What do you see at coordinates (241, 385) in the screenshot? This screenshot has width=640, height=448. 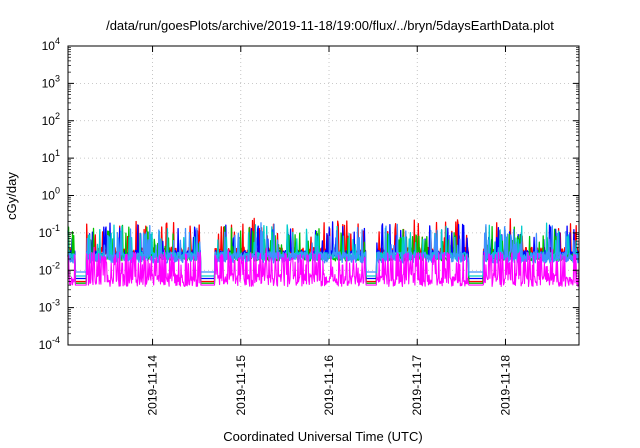 I see `x-tick-label: 2019-11-15` at bounding box center [241, 385].